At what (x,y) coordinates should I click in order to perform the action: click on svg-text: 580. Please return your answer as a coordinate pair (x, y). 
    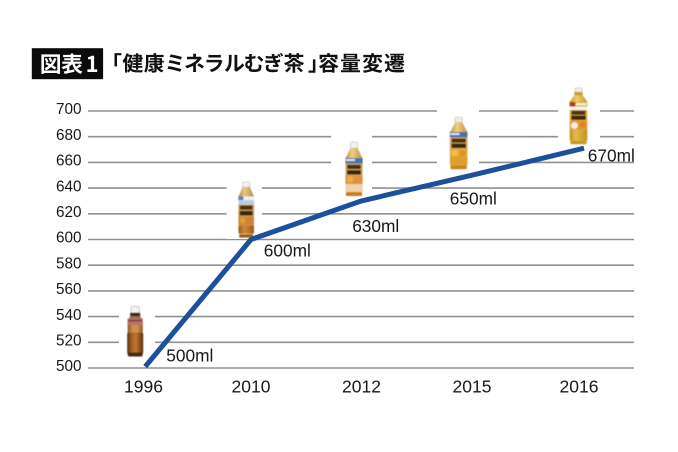
    Looking at the image, I should click on (69, 263).